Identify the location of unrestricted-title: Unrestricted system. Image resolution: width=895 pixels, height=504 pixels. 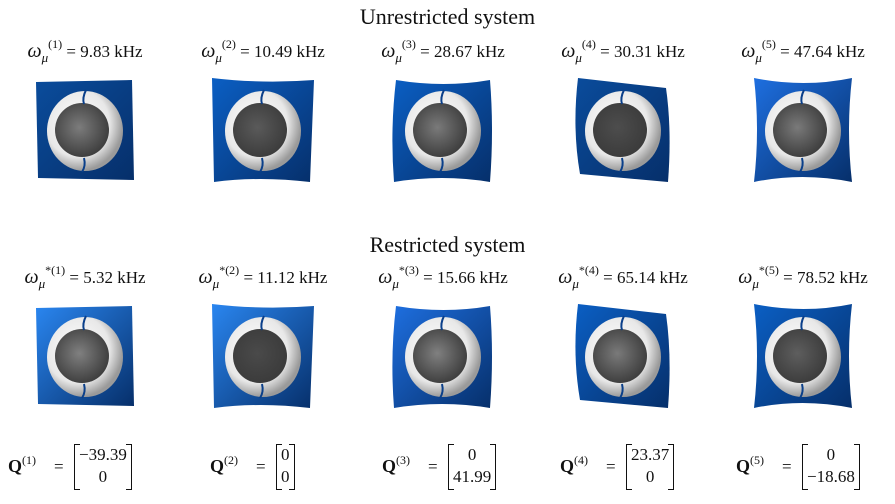
(447, 16).